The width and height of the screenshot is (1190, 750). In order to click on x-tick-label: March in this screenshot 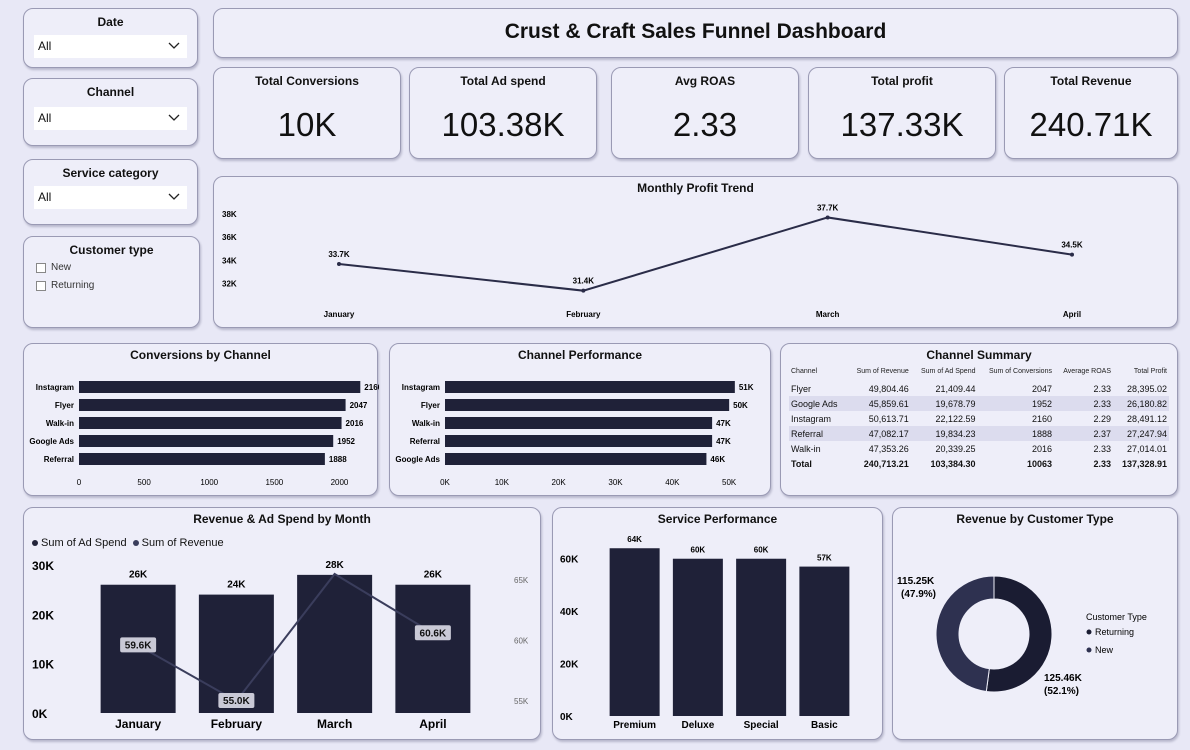, I will do `click(334, 724)`.